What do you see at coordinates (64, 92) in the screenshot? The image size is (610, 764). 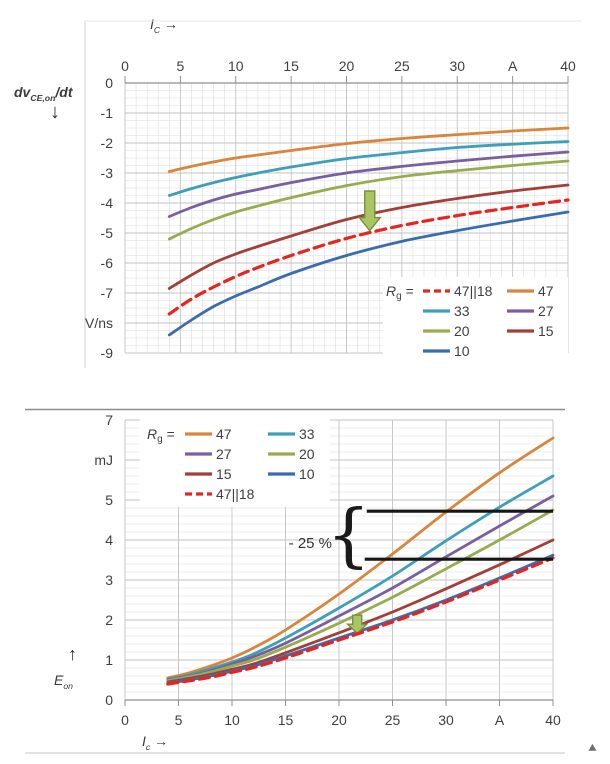 I see `y-symbol-post: /dt` at bounding box center [64, 92].